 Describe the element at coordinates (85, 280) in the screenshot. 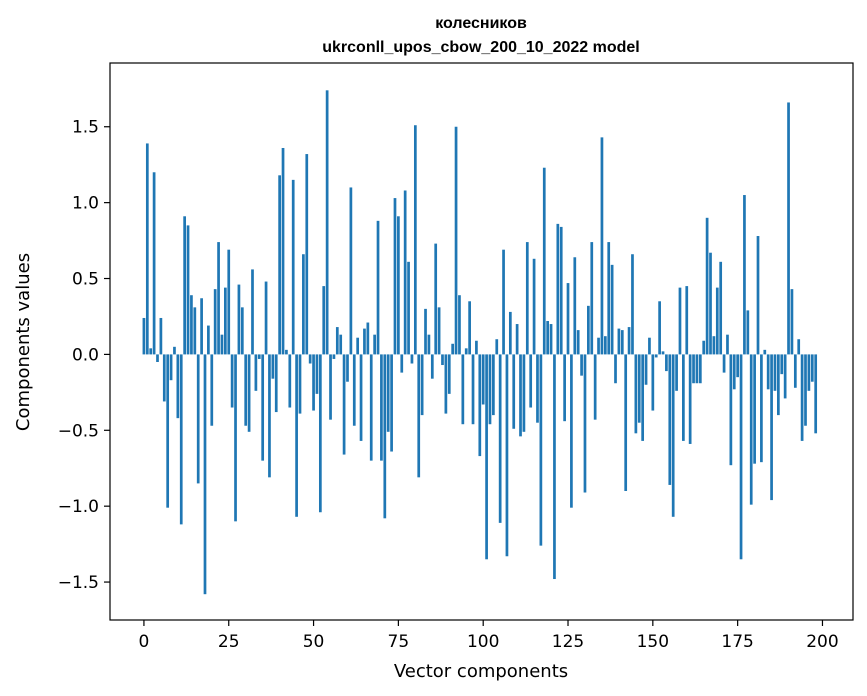

I see `y-tick-label: 0.5` at that location.